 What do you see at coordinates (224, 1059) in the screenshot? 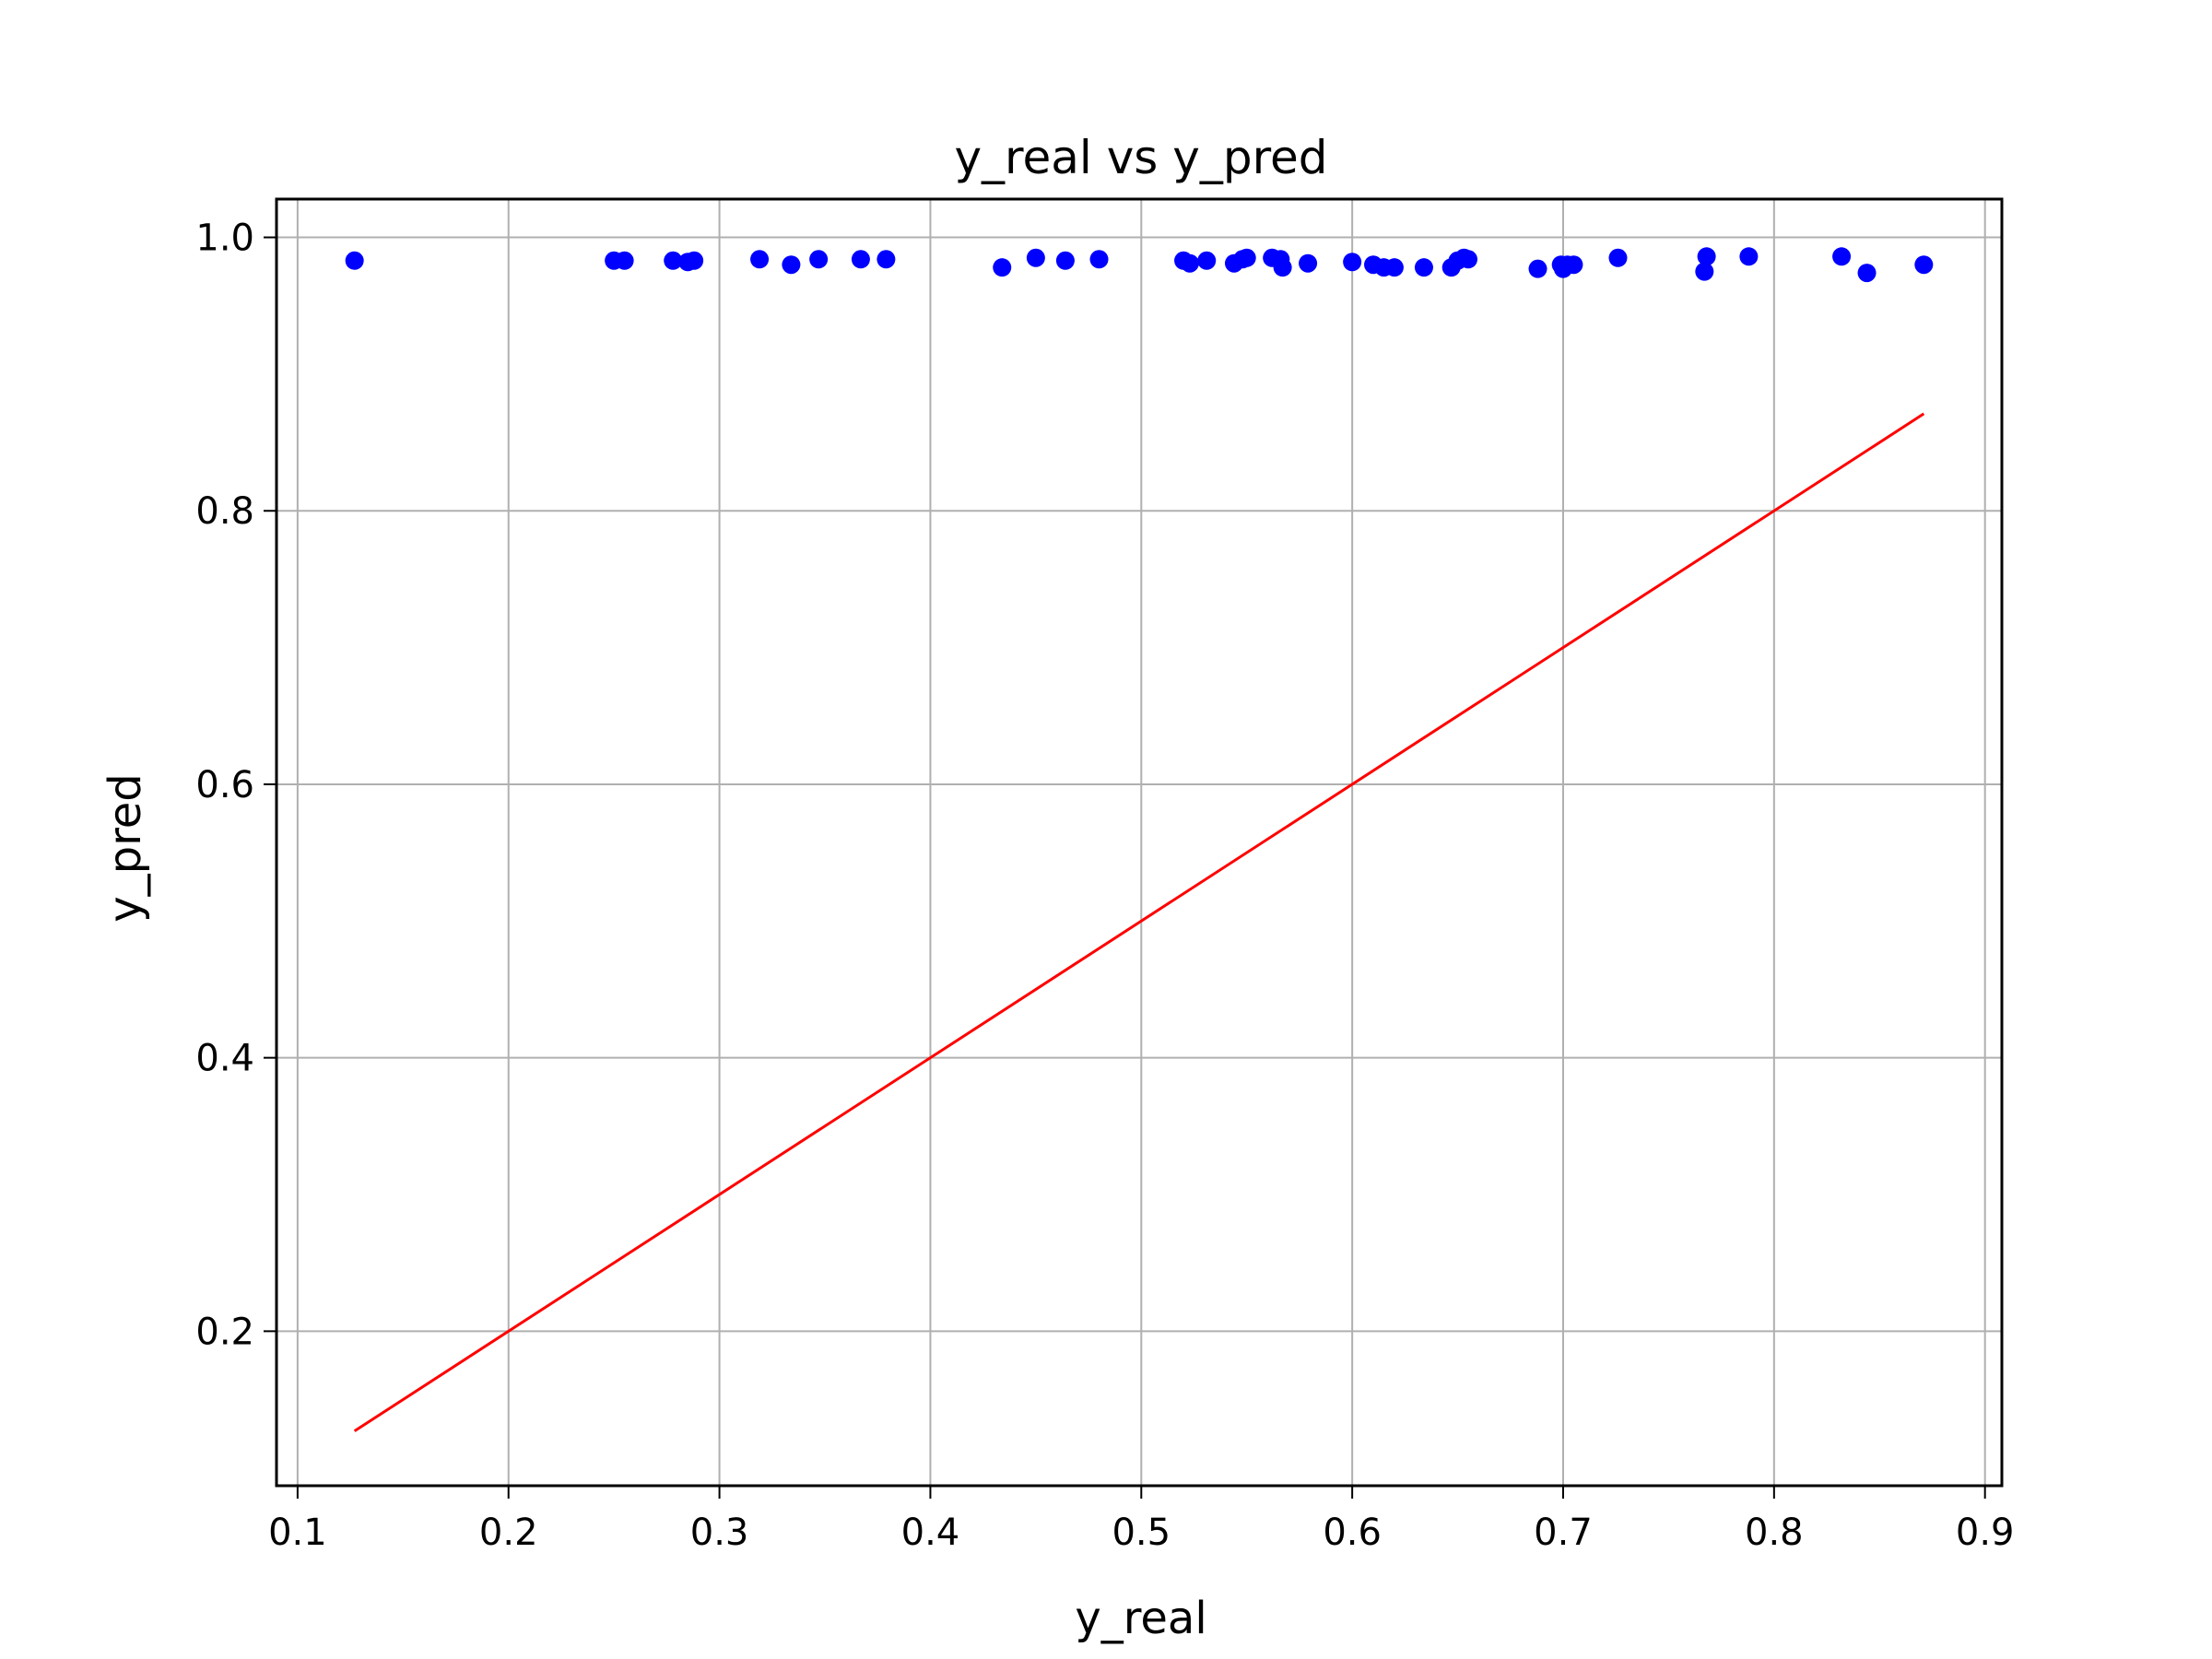
I see `y-tick-label: 0.4` at bounding box center [224, 1059].